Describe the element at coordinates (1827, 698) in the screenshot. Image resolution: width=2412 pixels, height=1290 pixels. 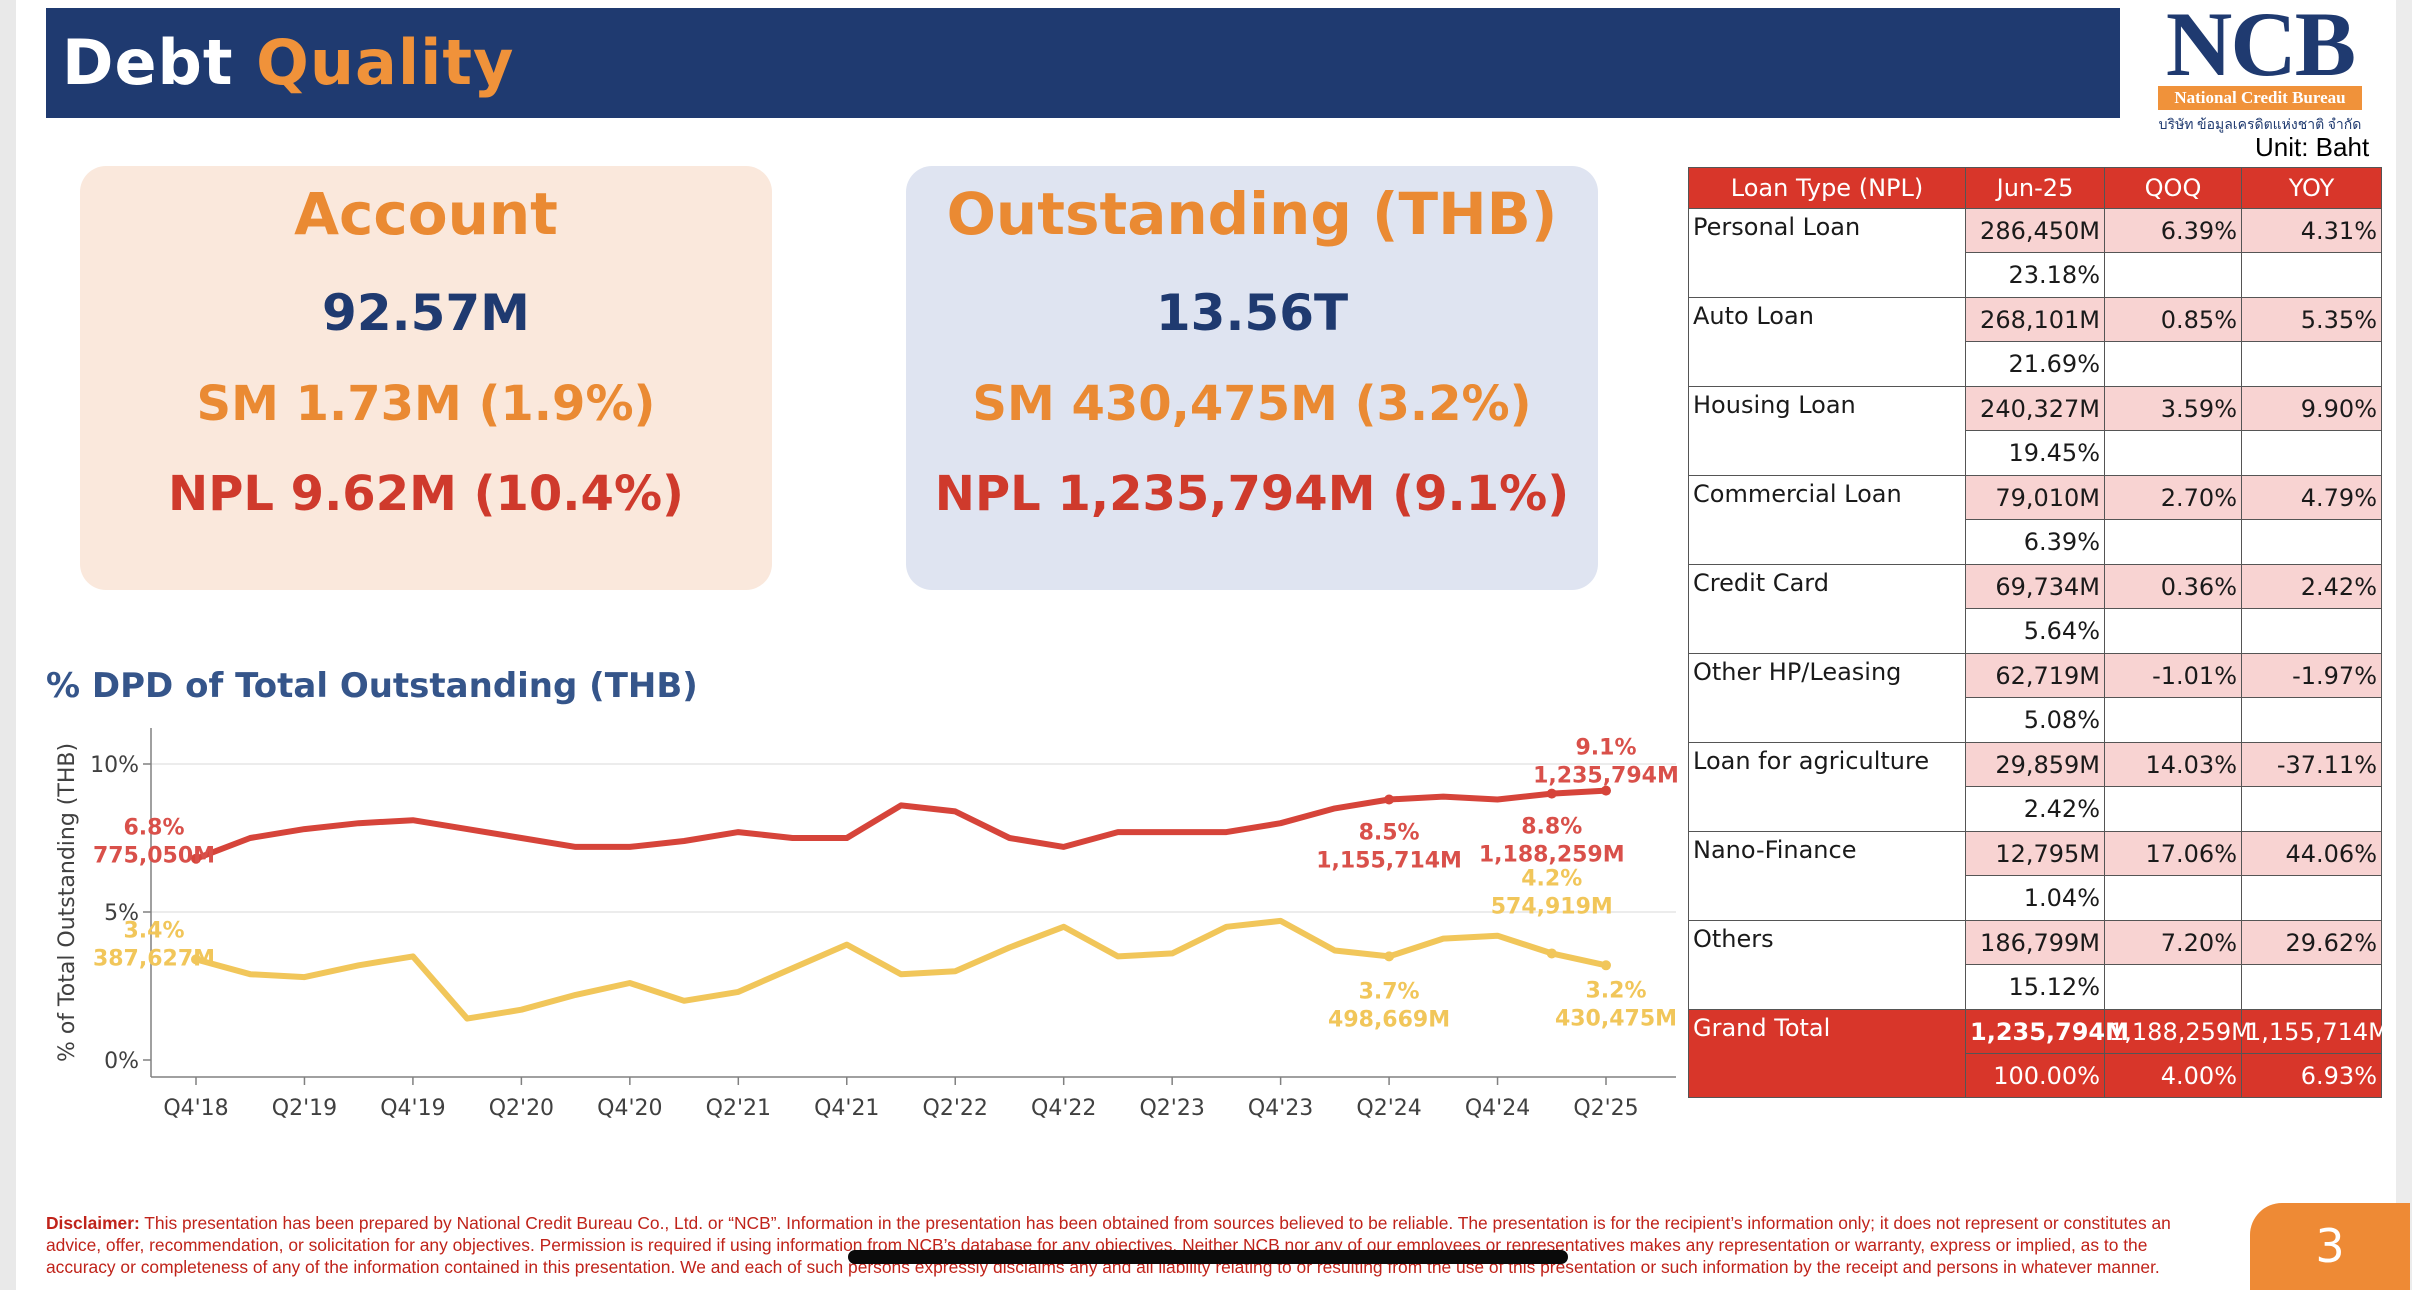
I see `loan-type-cell: Other HP/Leasing` at that location.